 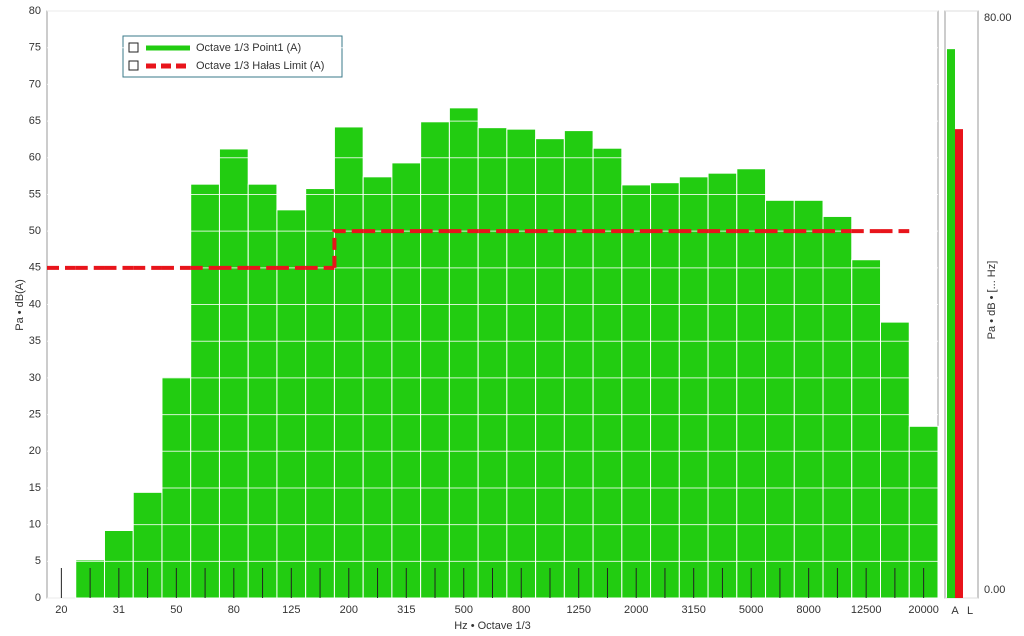 What do you see at coordinates (35, 304) in the screenshot?
I see `y-tick-label: 40` at bounding box center [35, 304].